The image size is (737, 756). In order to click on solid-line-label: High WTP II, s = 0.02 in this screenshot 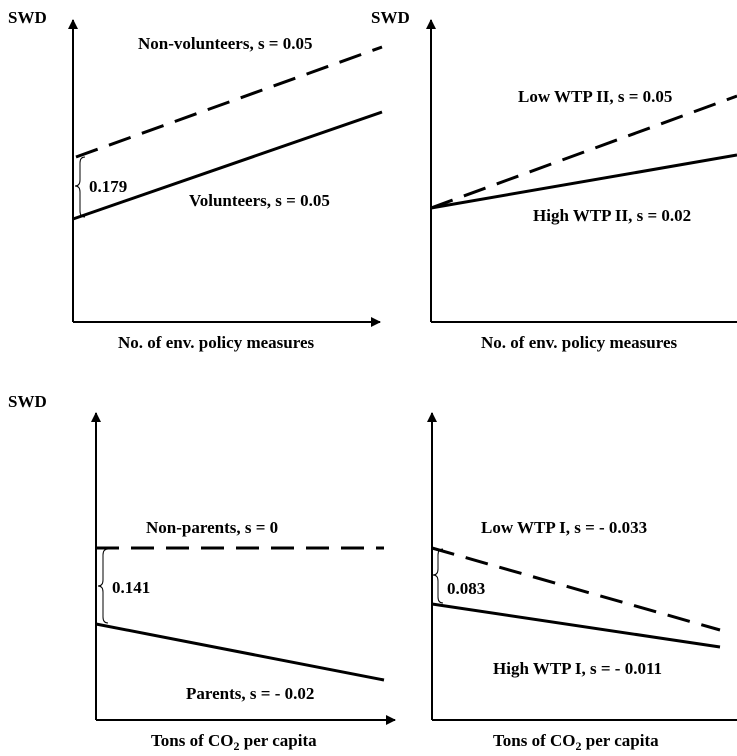, I will do `click(612, 215)`.